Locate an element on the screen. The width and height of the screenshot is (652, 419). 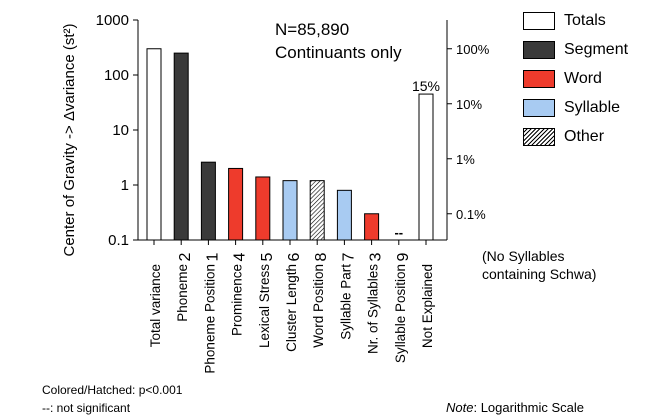
legend-label: Segment is located at coordinates (596, 49).